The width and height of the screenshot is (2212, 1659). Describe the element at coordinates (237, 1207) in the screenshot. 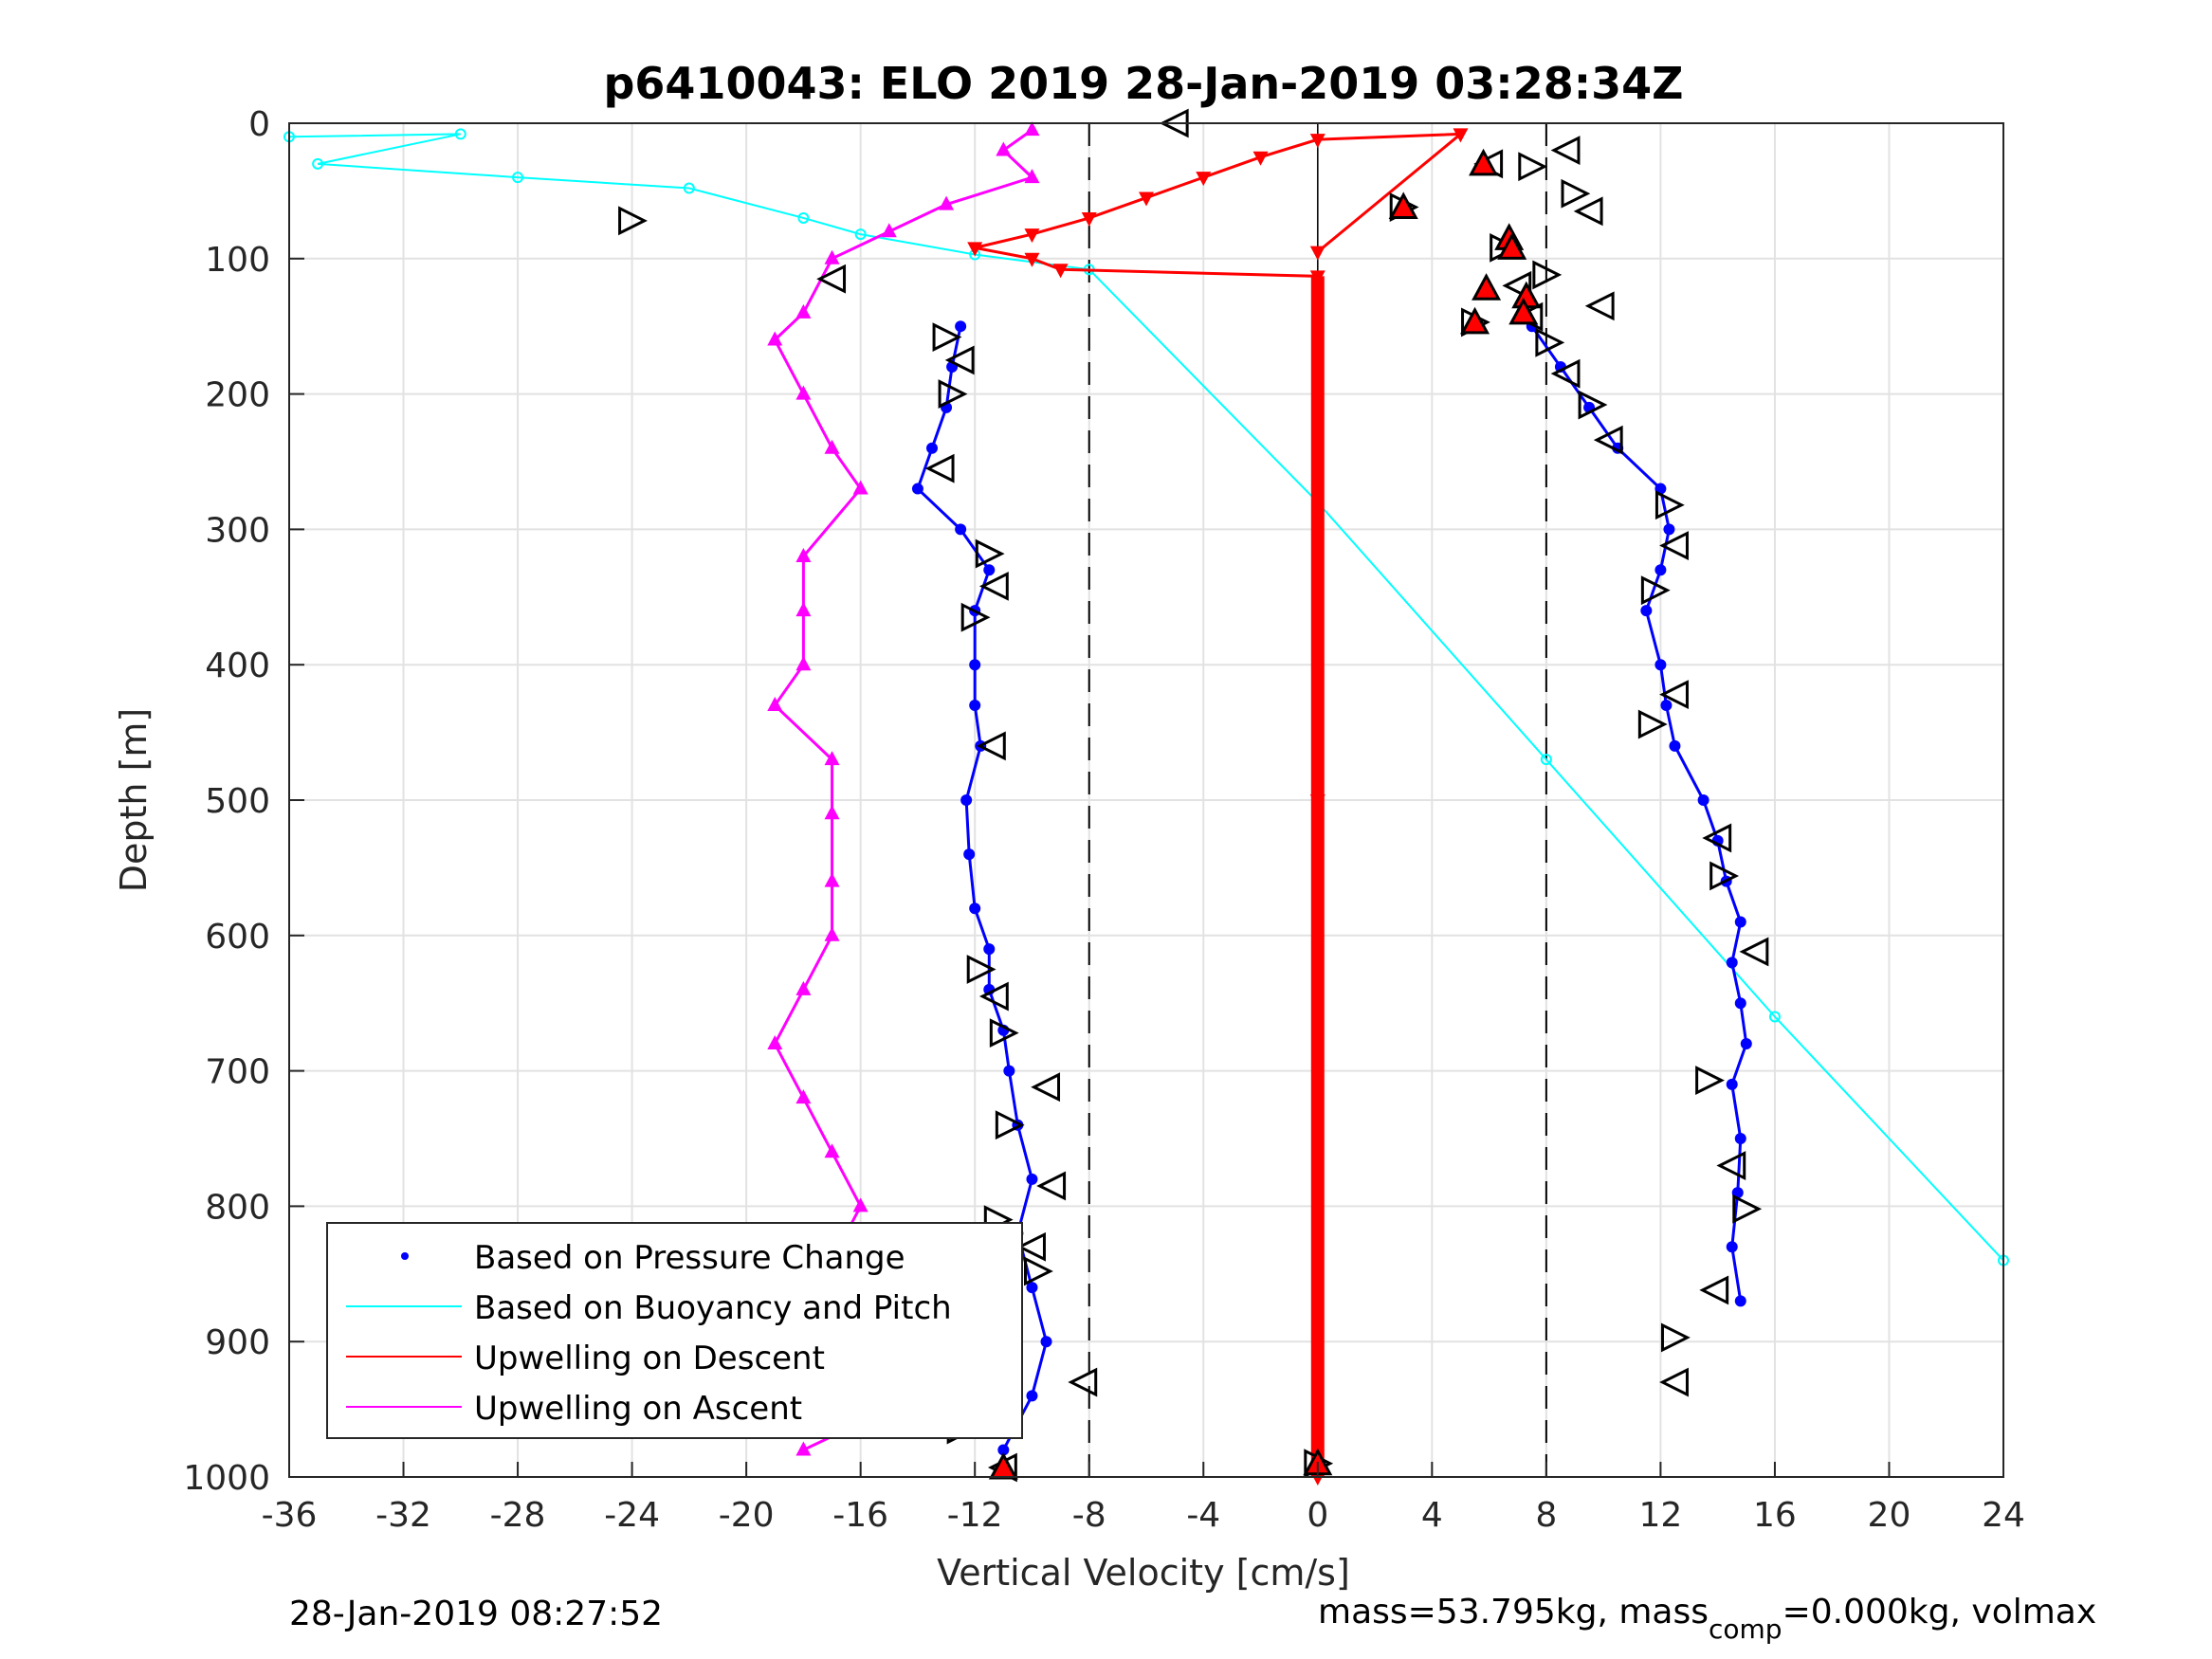

I see `y-tick-label: 800` at that location.